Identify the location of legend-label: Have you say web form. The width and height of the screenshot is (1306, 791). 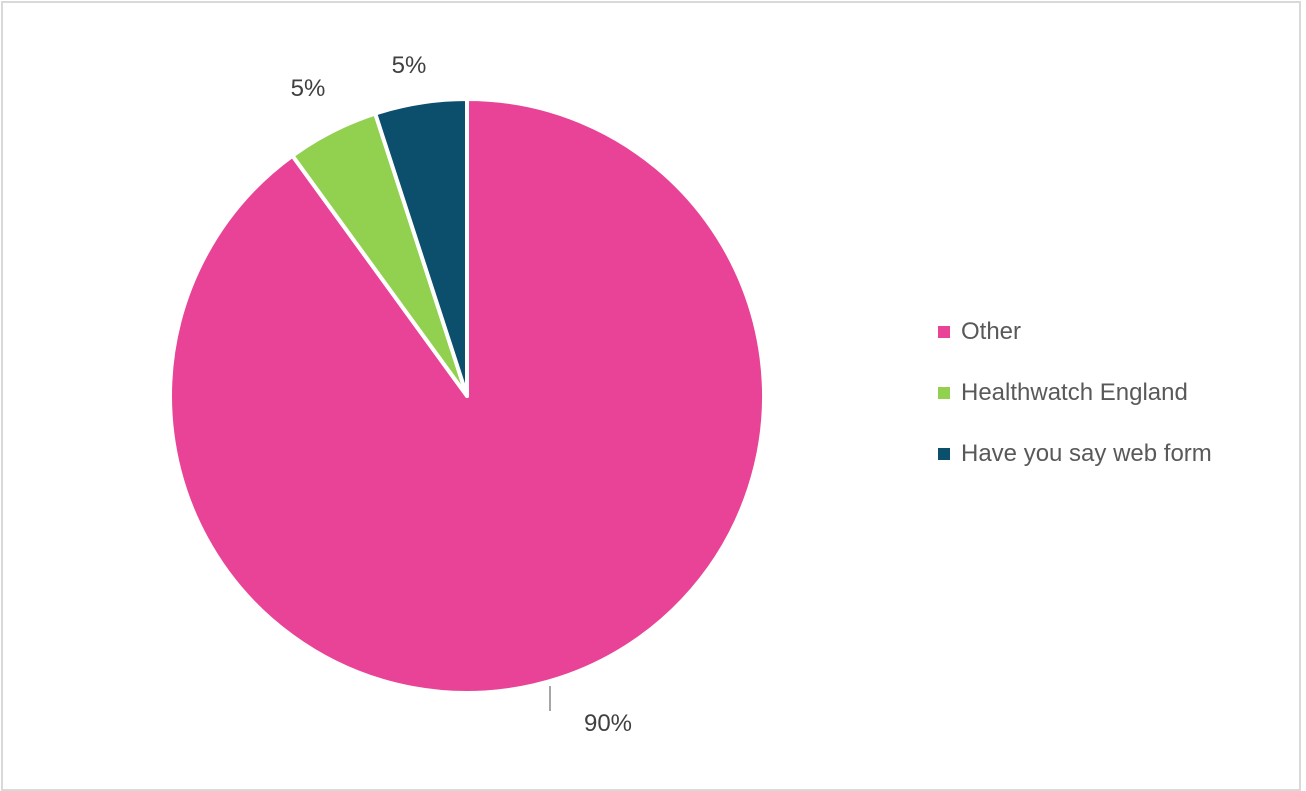
(1086, 453).